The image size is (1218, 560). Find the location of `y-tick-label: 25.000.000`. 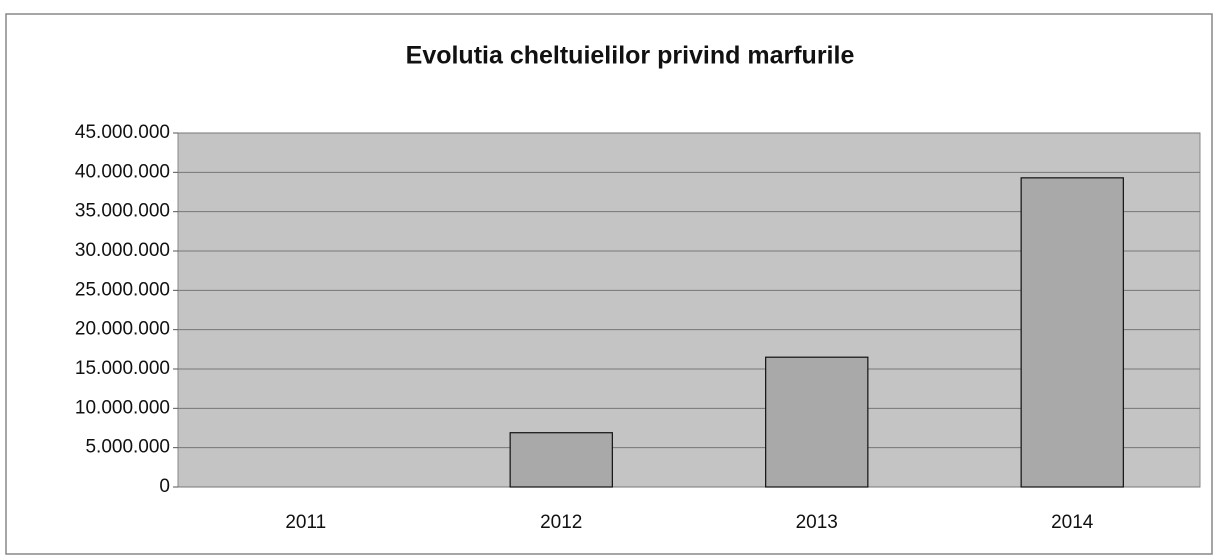

y-tick-label: 25.000.000 is located at coordinates (122, 289).